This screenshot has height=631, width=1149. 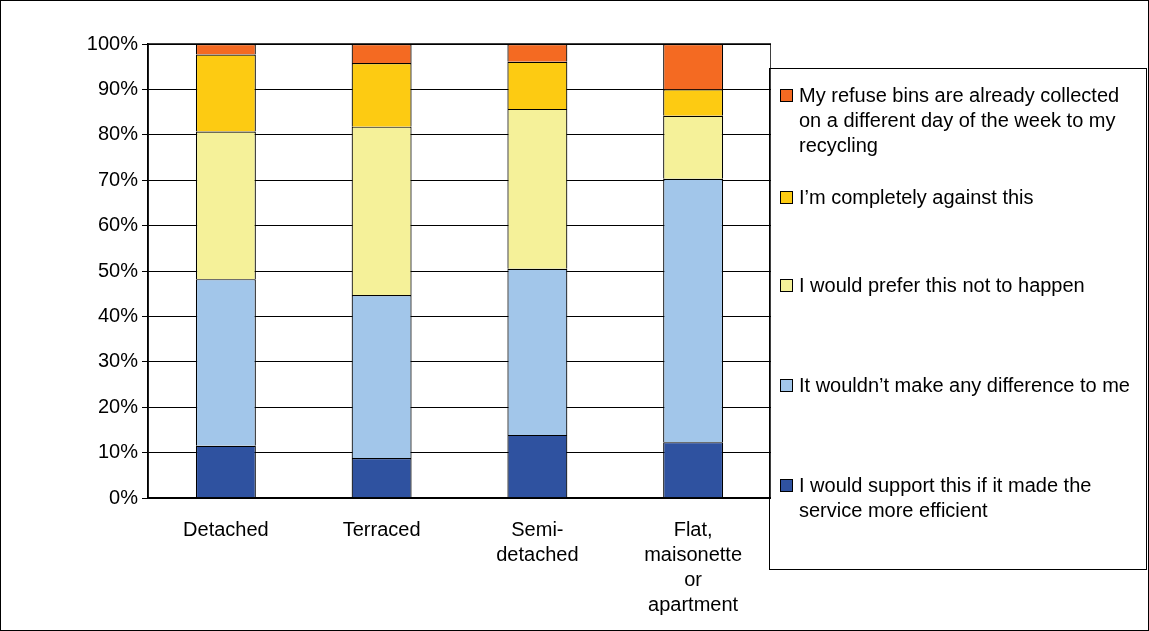 I want to click on x-tick-label: Flat, maisonette or apartment, so click(x=693, y=567).